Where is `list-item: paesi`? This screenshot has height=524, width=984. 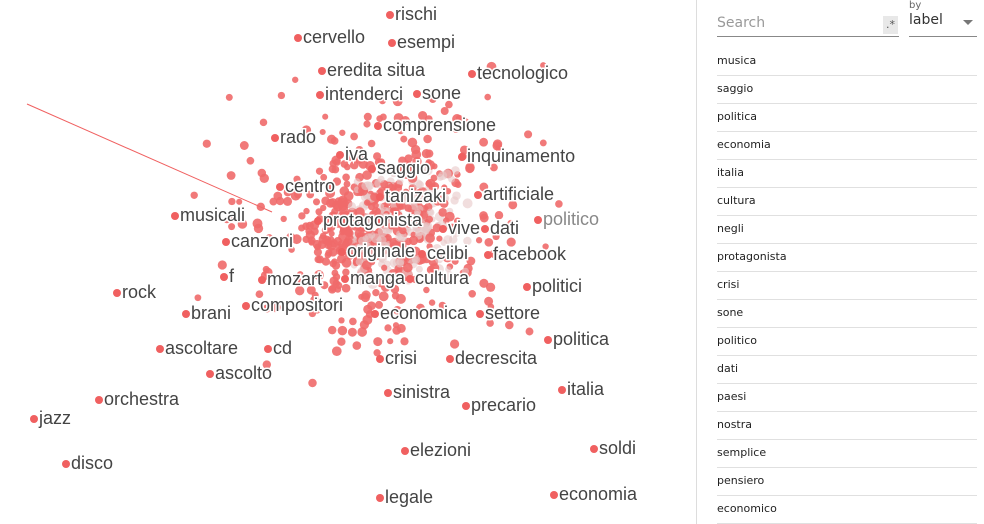
list-item: paesi is located at coordinates (847, 398).